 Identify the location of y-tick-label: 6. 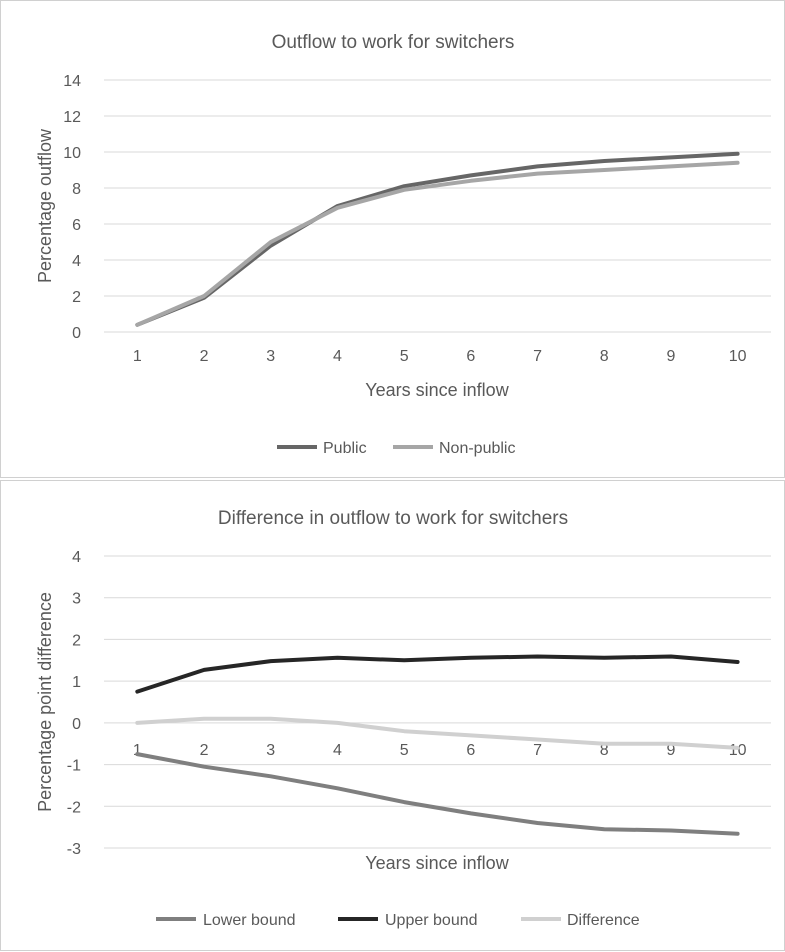
(76, 225).